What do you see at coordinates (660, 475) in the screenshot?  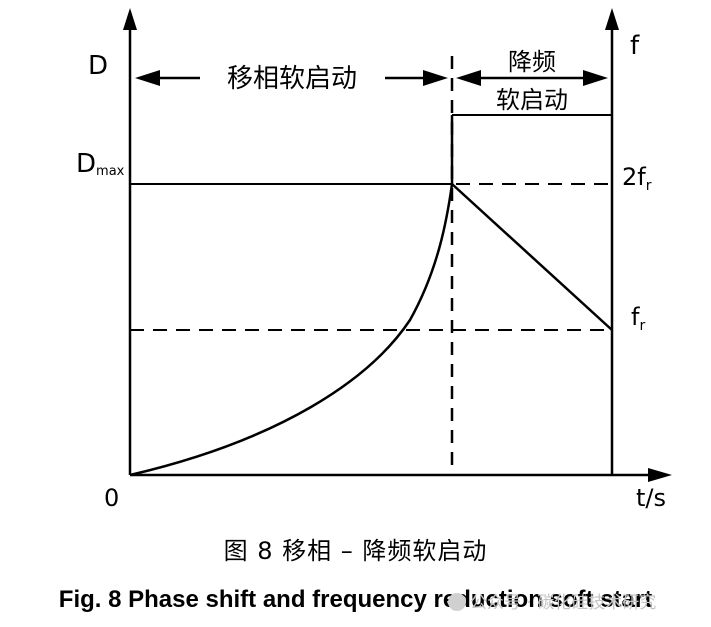 I see `x-axis-arrowhead` at bounding box center [660, 475].